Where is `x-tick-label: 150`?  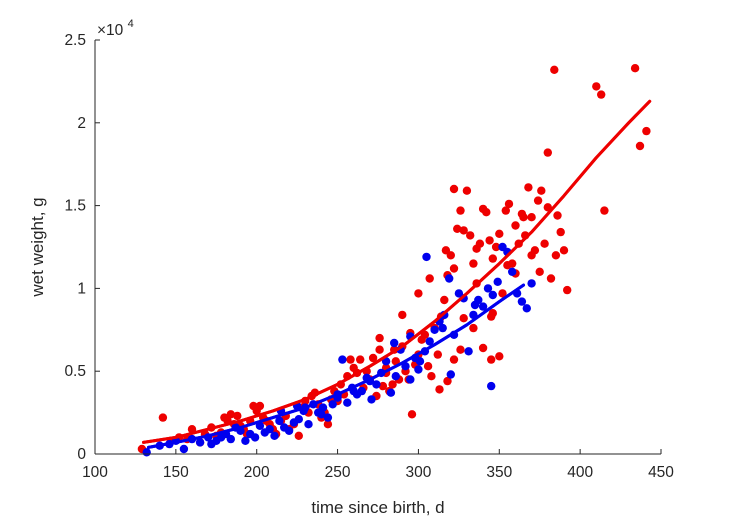
x-tick-label: 150 is located at coordinates (176, 472).